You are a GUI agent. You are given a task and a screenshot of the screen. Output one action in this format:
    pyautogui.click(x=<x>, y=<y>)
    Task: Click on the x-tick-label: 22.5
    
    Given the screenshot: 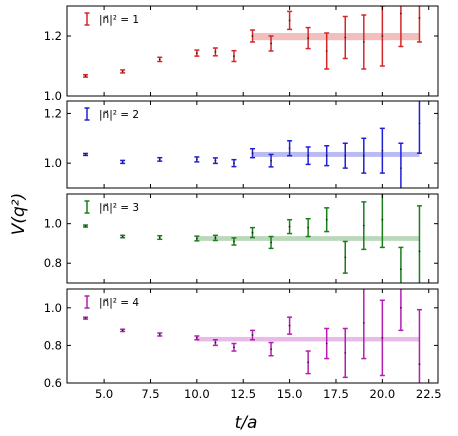 What is the action you would take?
    pyautogui.click(x=429, y=394)
    